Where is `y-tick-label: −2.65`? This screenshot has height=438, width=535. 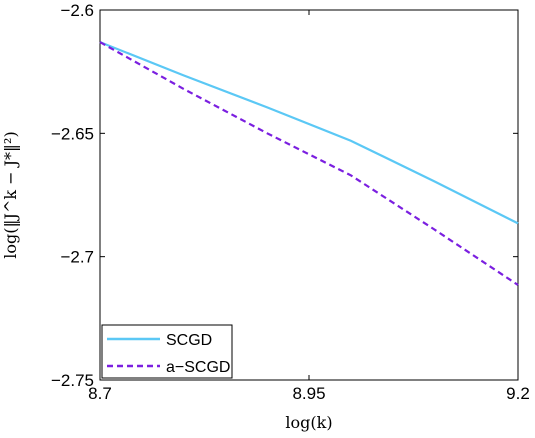
y-tick-label: −2.65 is located at coordinates (72, 133).